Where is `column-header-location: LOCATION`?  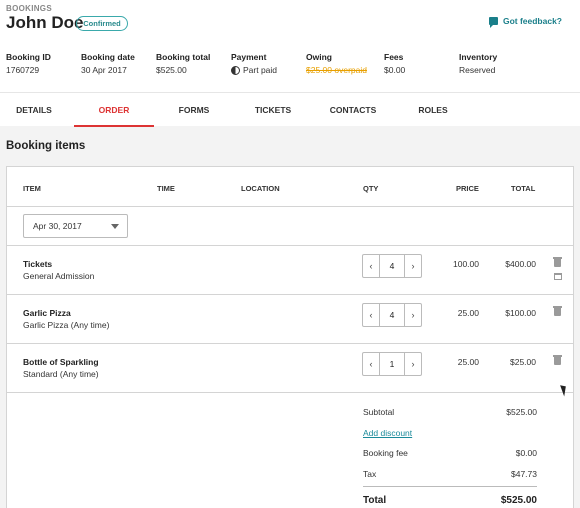 column-header-location: LOCATION is located at coordinates (260, 188).